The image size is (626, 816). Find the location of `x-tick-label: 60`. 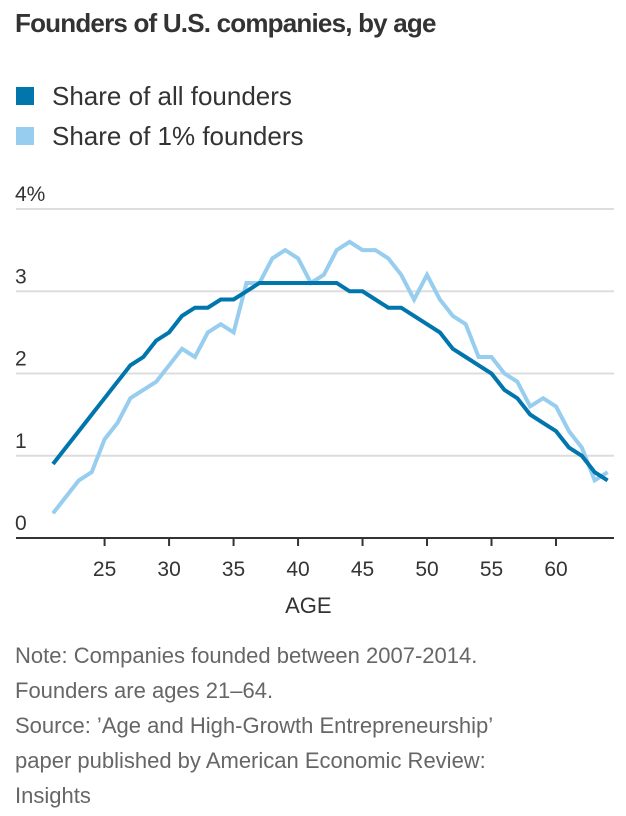

x-tick-label: 60 is located at coordinates (555, 569).